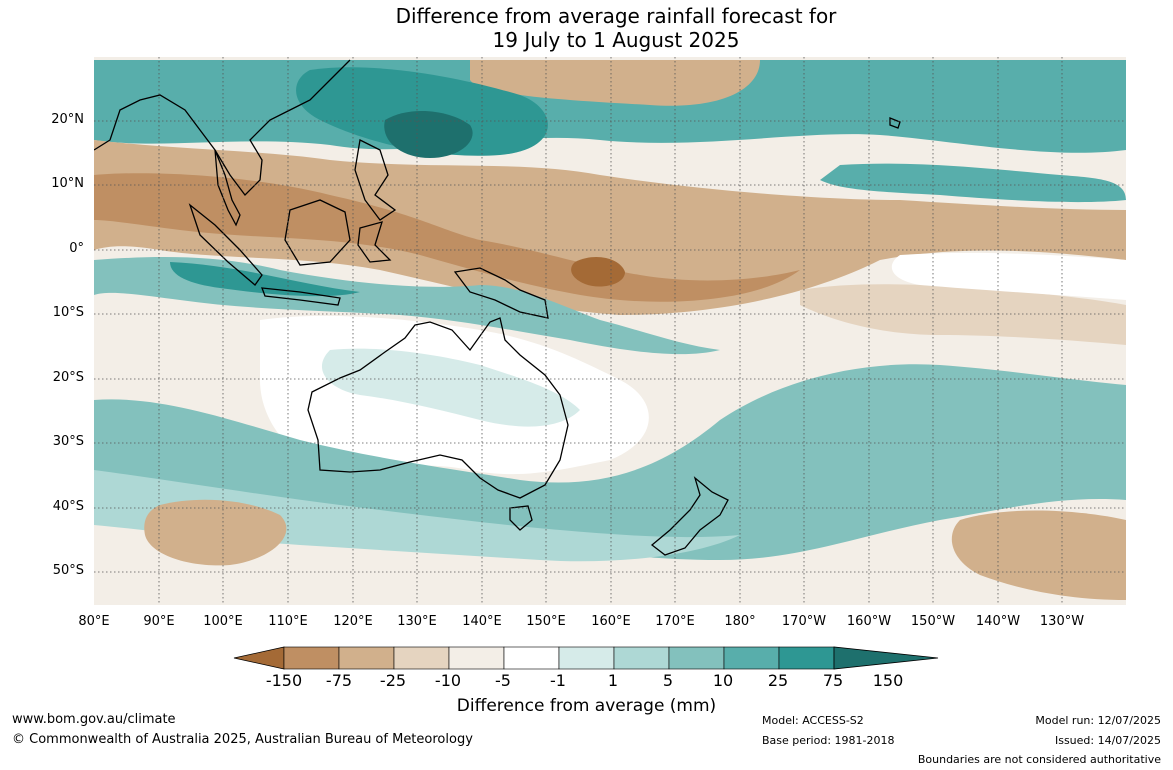 The image size is (1173, 770). Describe the element at coordinates (828, 740) in the screenshot. I see `base-period: Base period: 1981-2018` at that location.